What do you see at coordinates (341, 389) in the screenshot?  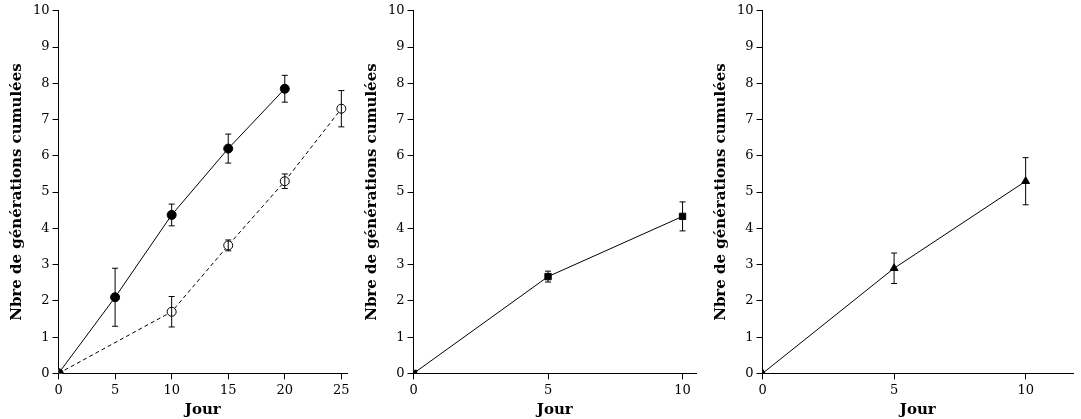 I see `x-tick-label: 25` at bounding box center [341, 389].